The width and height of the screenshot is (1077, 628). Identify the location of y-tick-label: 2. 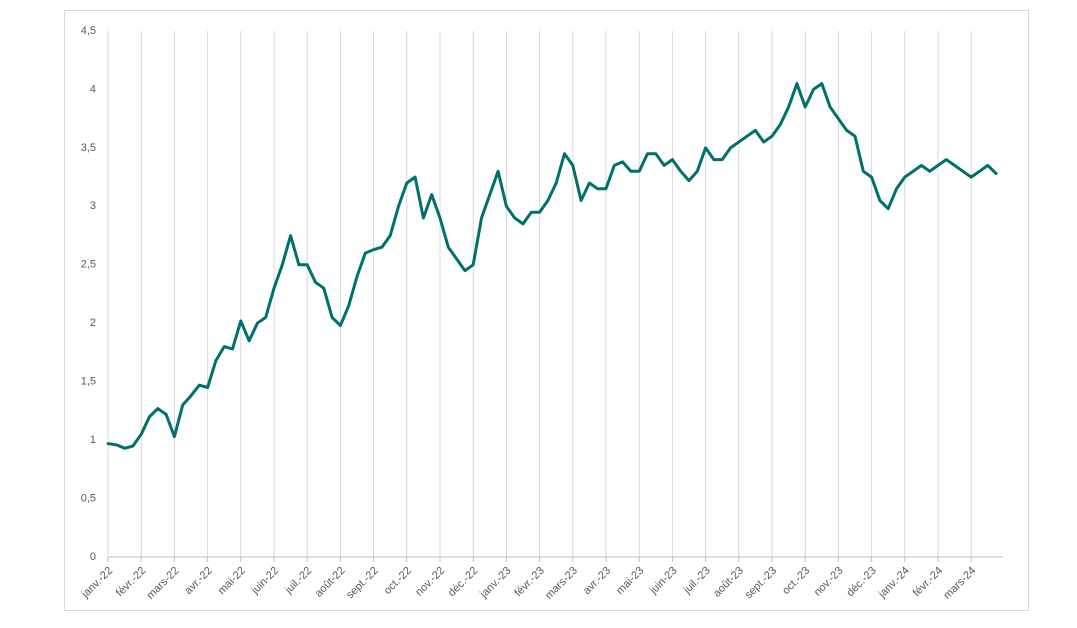
(93, 323).